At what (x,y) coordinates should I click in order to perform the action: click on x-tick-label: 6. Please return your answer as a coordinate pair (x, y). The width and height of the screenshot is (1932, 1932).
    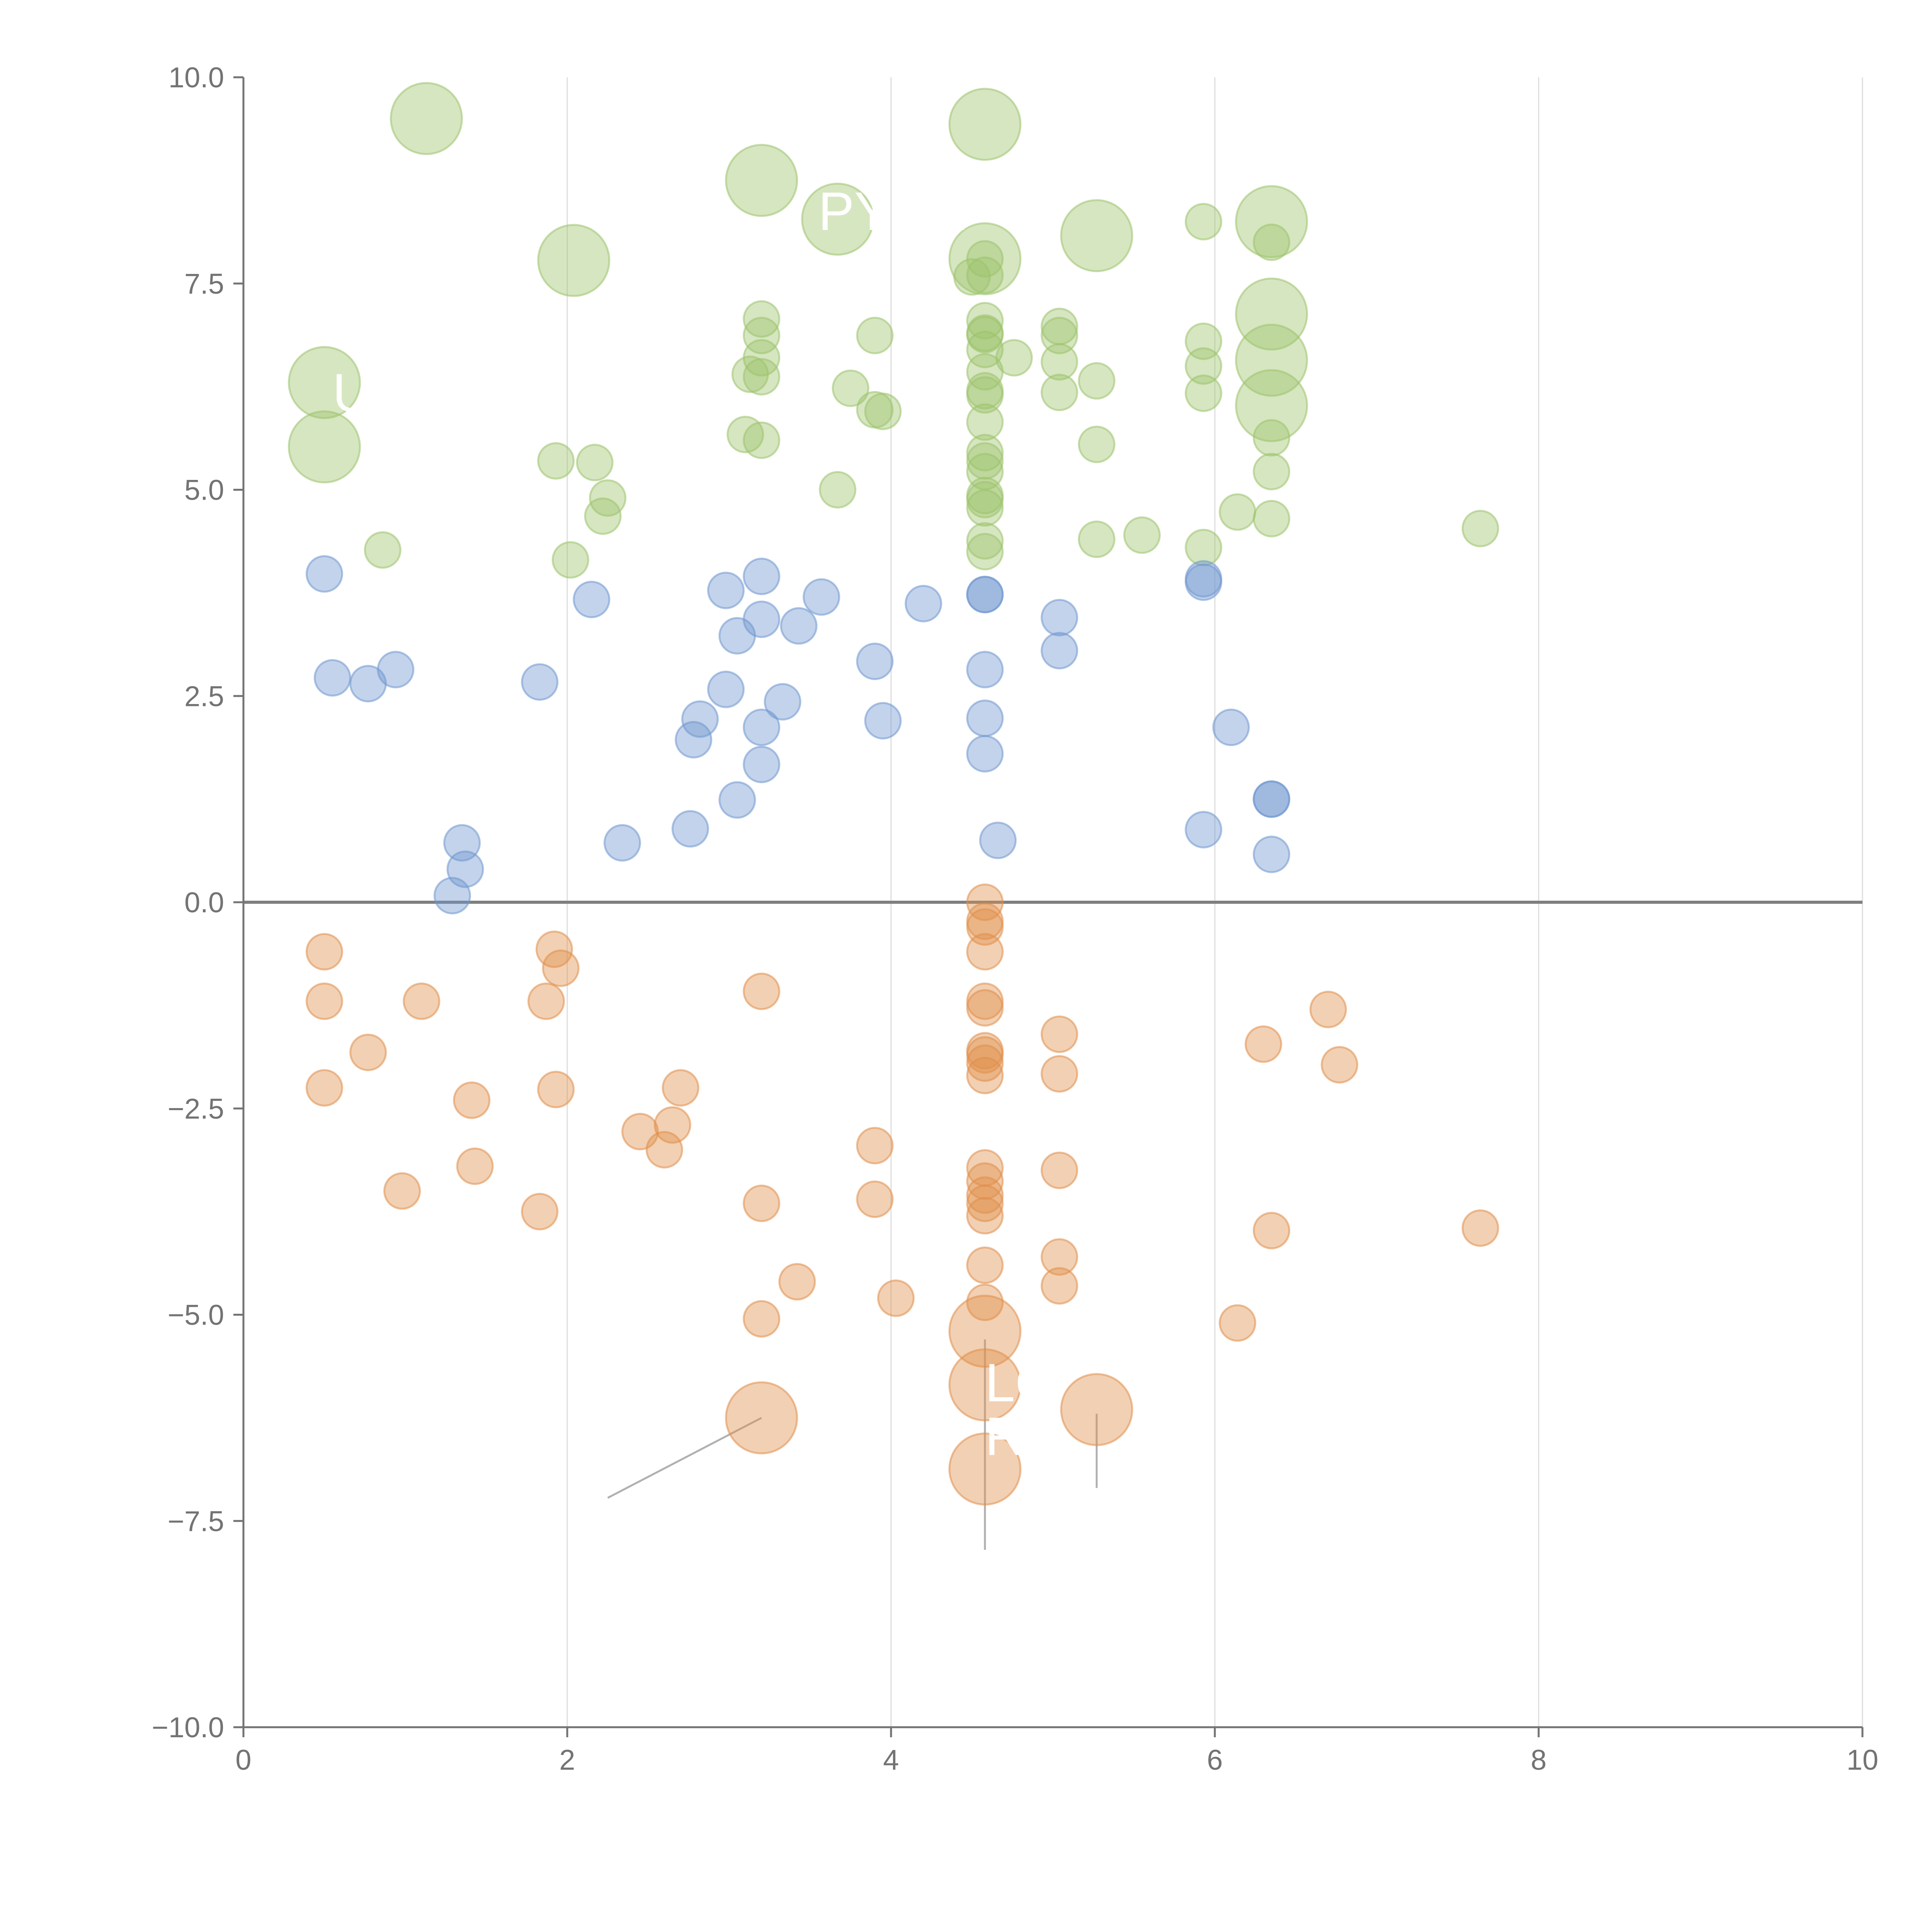
    Looking at the image, I should click on (1215, 1760).